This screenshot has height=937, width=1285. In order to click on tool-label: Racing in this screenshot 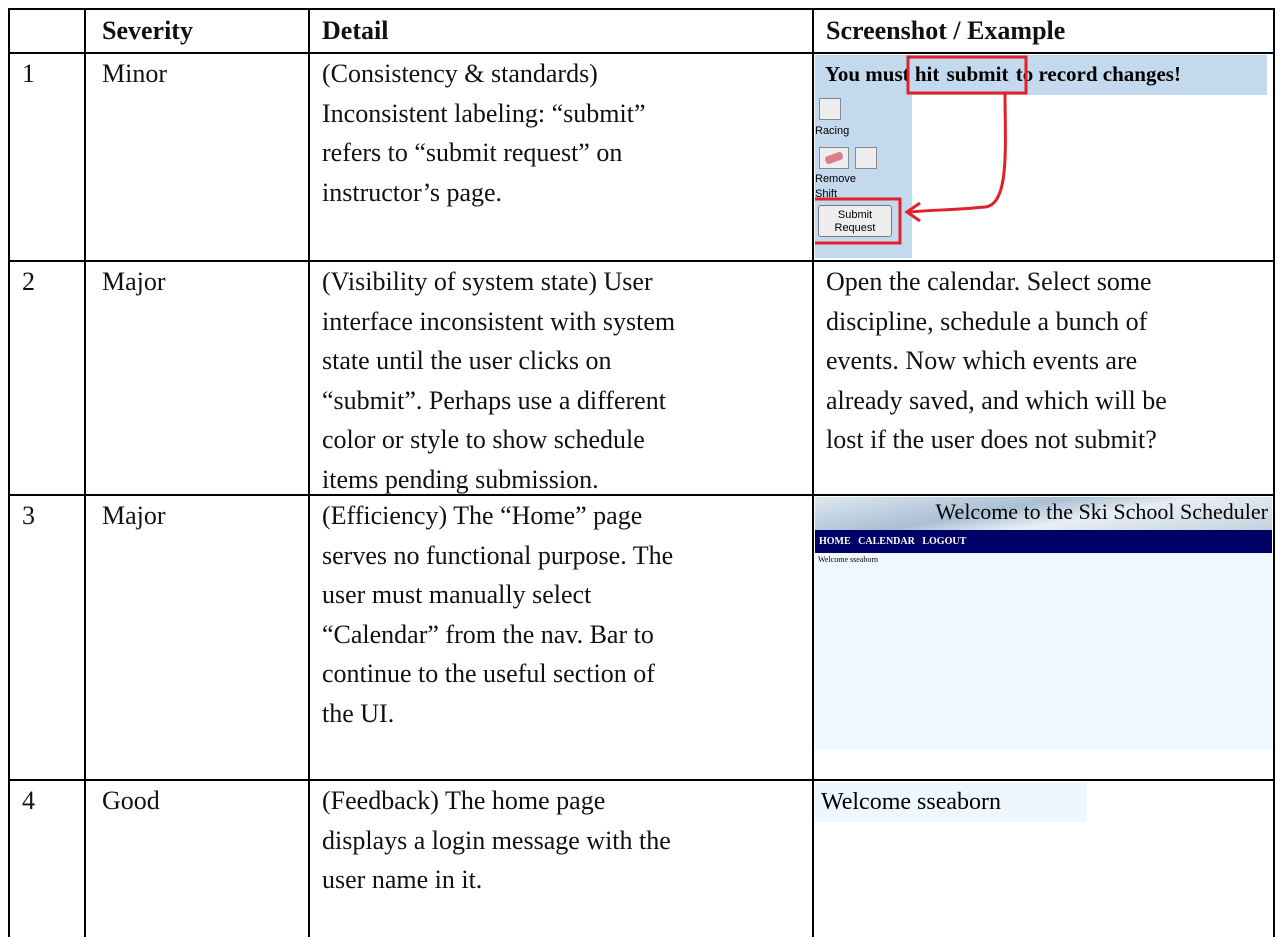, I will do `click(832, 131)`.